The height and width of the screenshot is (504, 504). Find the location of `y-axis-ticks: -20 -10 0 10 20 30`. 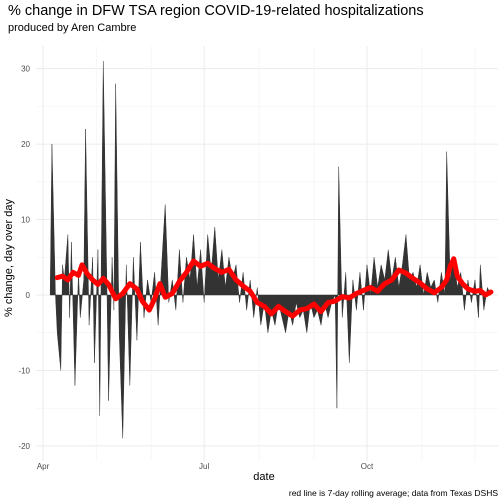

y-axis-ticks: -20 -10 0 10 20 30 is located at coordinates (24, 258).